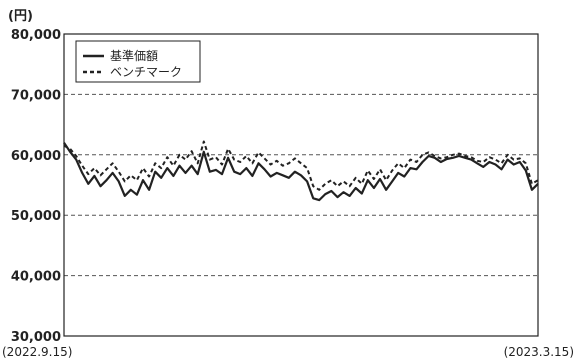 The height and width of the screenshot is (358, 575). Describe the element at coordinates (301, 165) in the screenshot. I see `series-line-benchmark` at that location.